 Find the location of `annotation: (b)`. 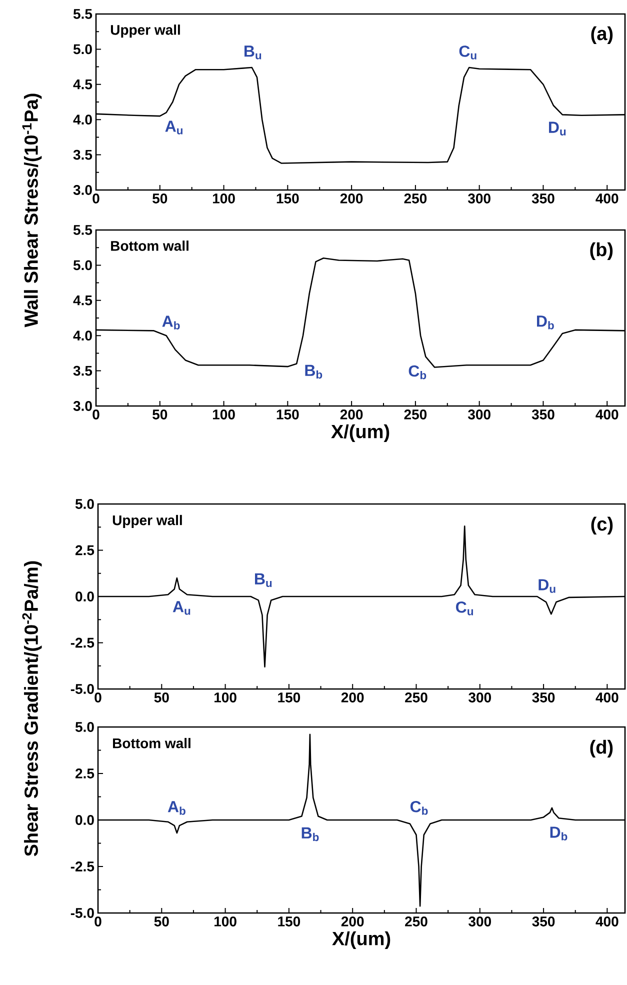

annotation: (b) is located at coordinates (601, 251).